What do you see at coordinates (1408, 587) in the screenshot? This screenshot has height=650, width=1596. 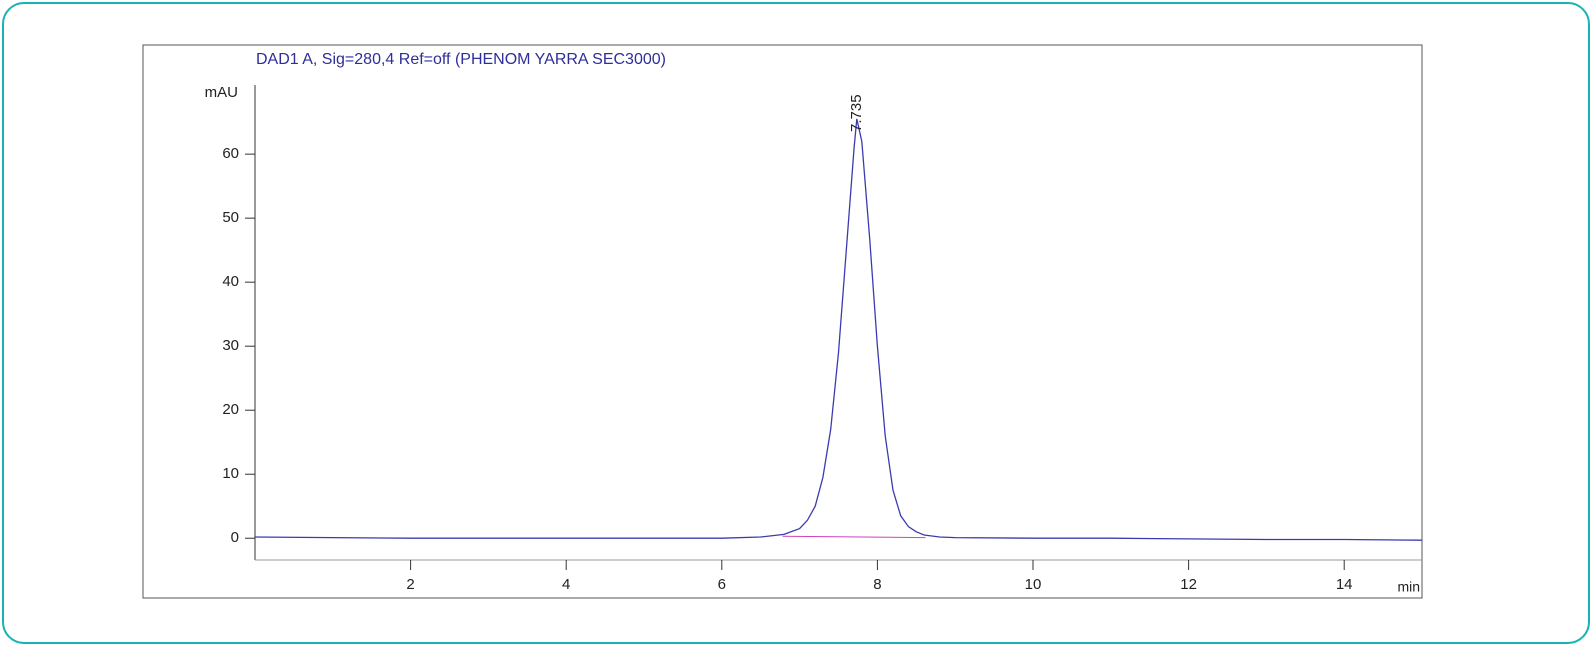 I see `x-axis-label: min` at bounding box center [1408, 587].